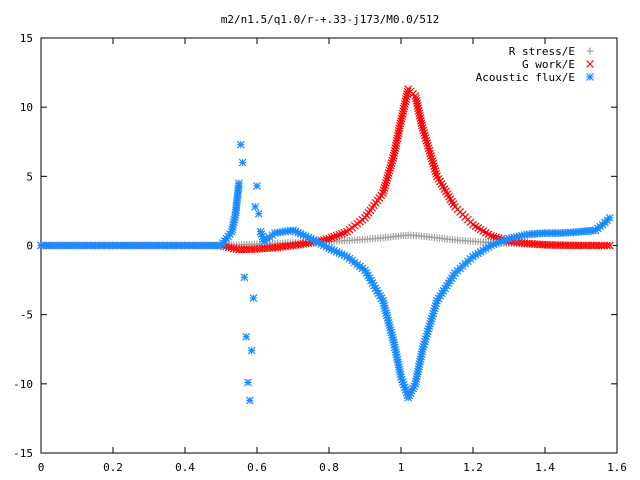 The height and width of the screenshot is (480, 640). I want to click on x-tick-label: 1, so click(401, 467).